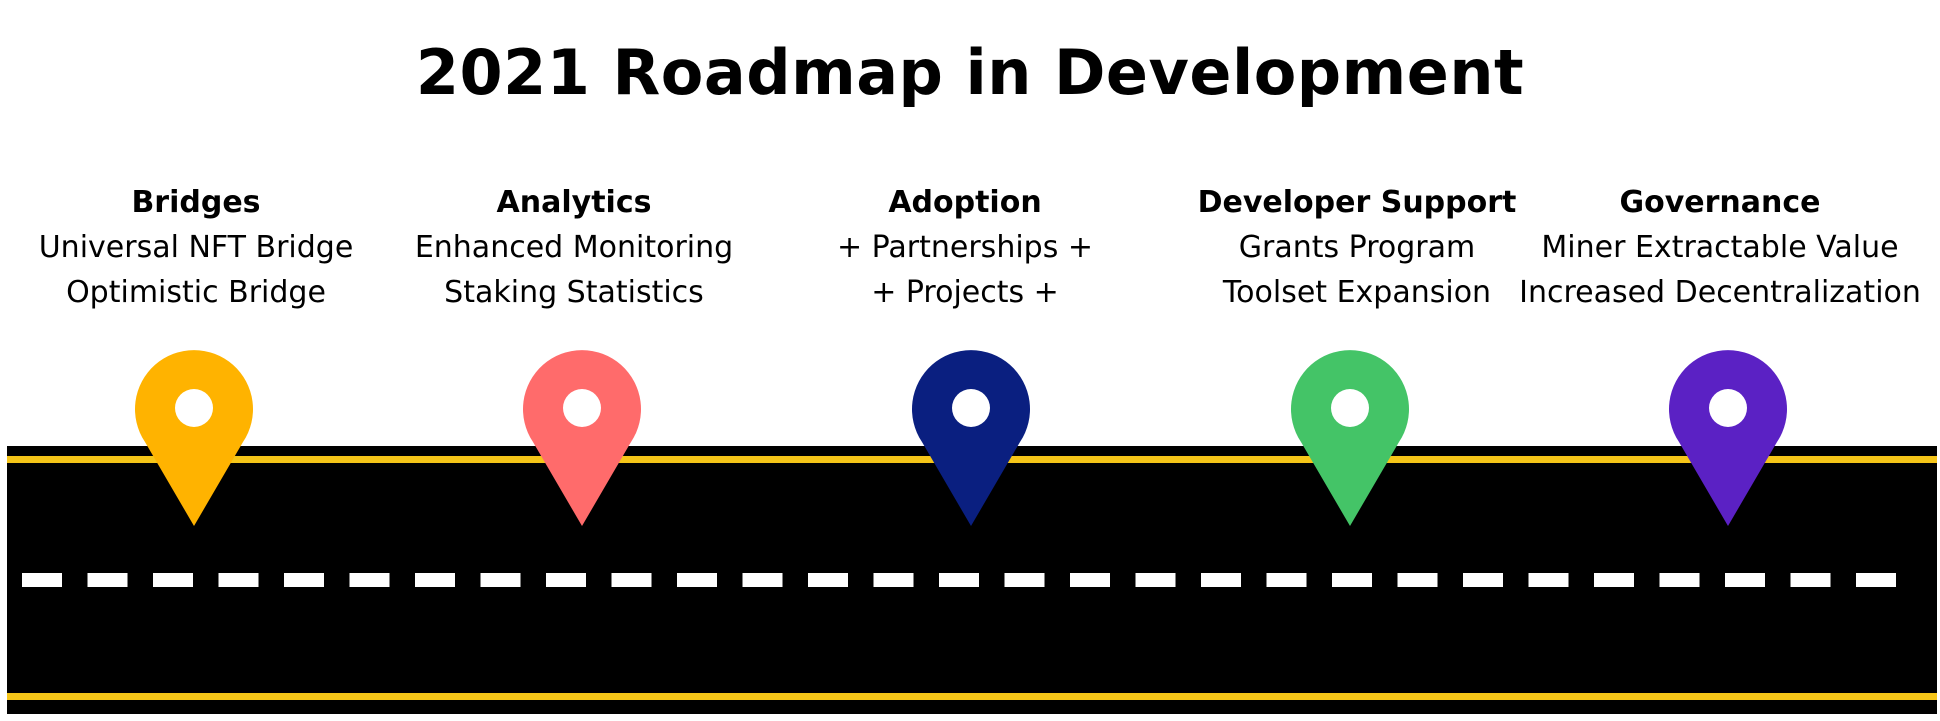 This screenshot has width=1940, height=721. Describe the element at coordinates (196, 202) in the screenshot. I see `milestone-heading: Bridges` at that location.